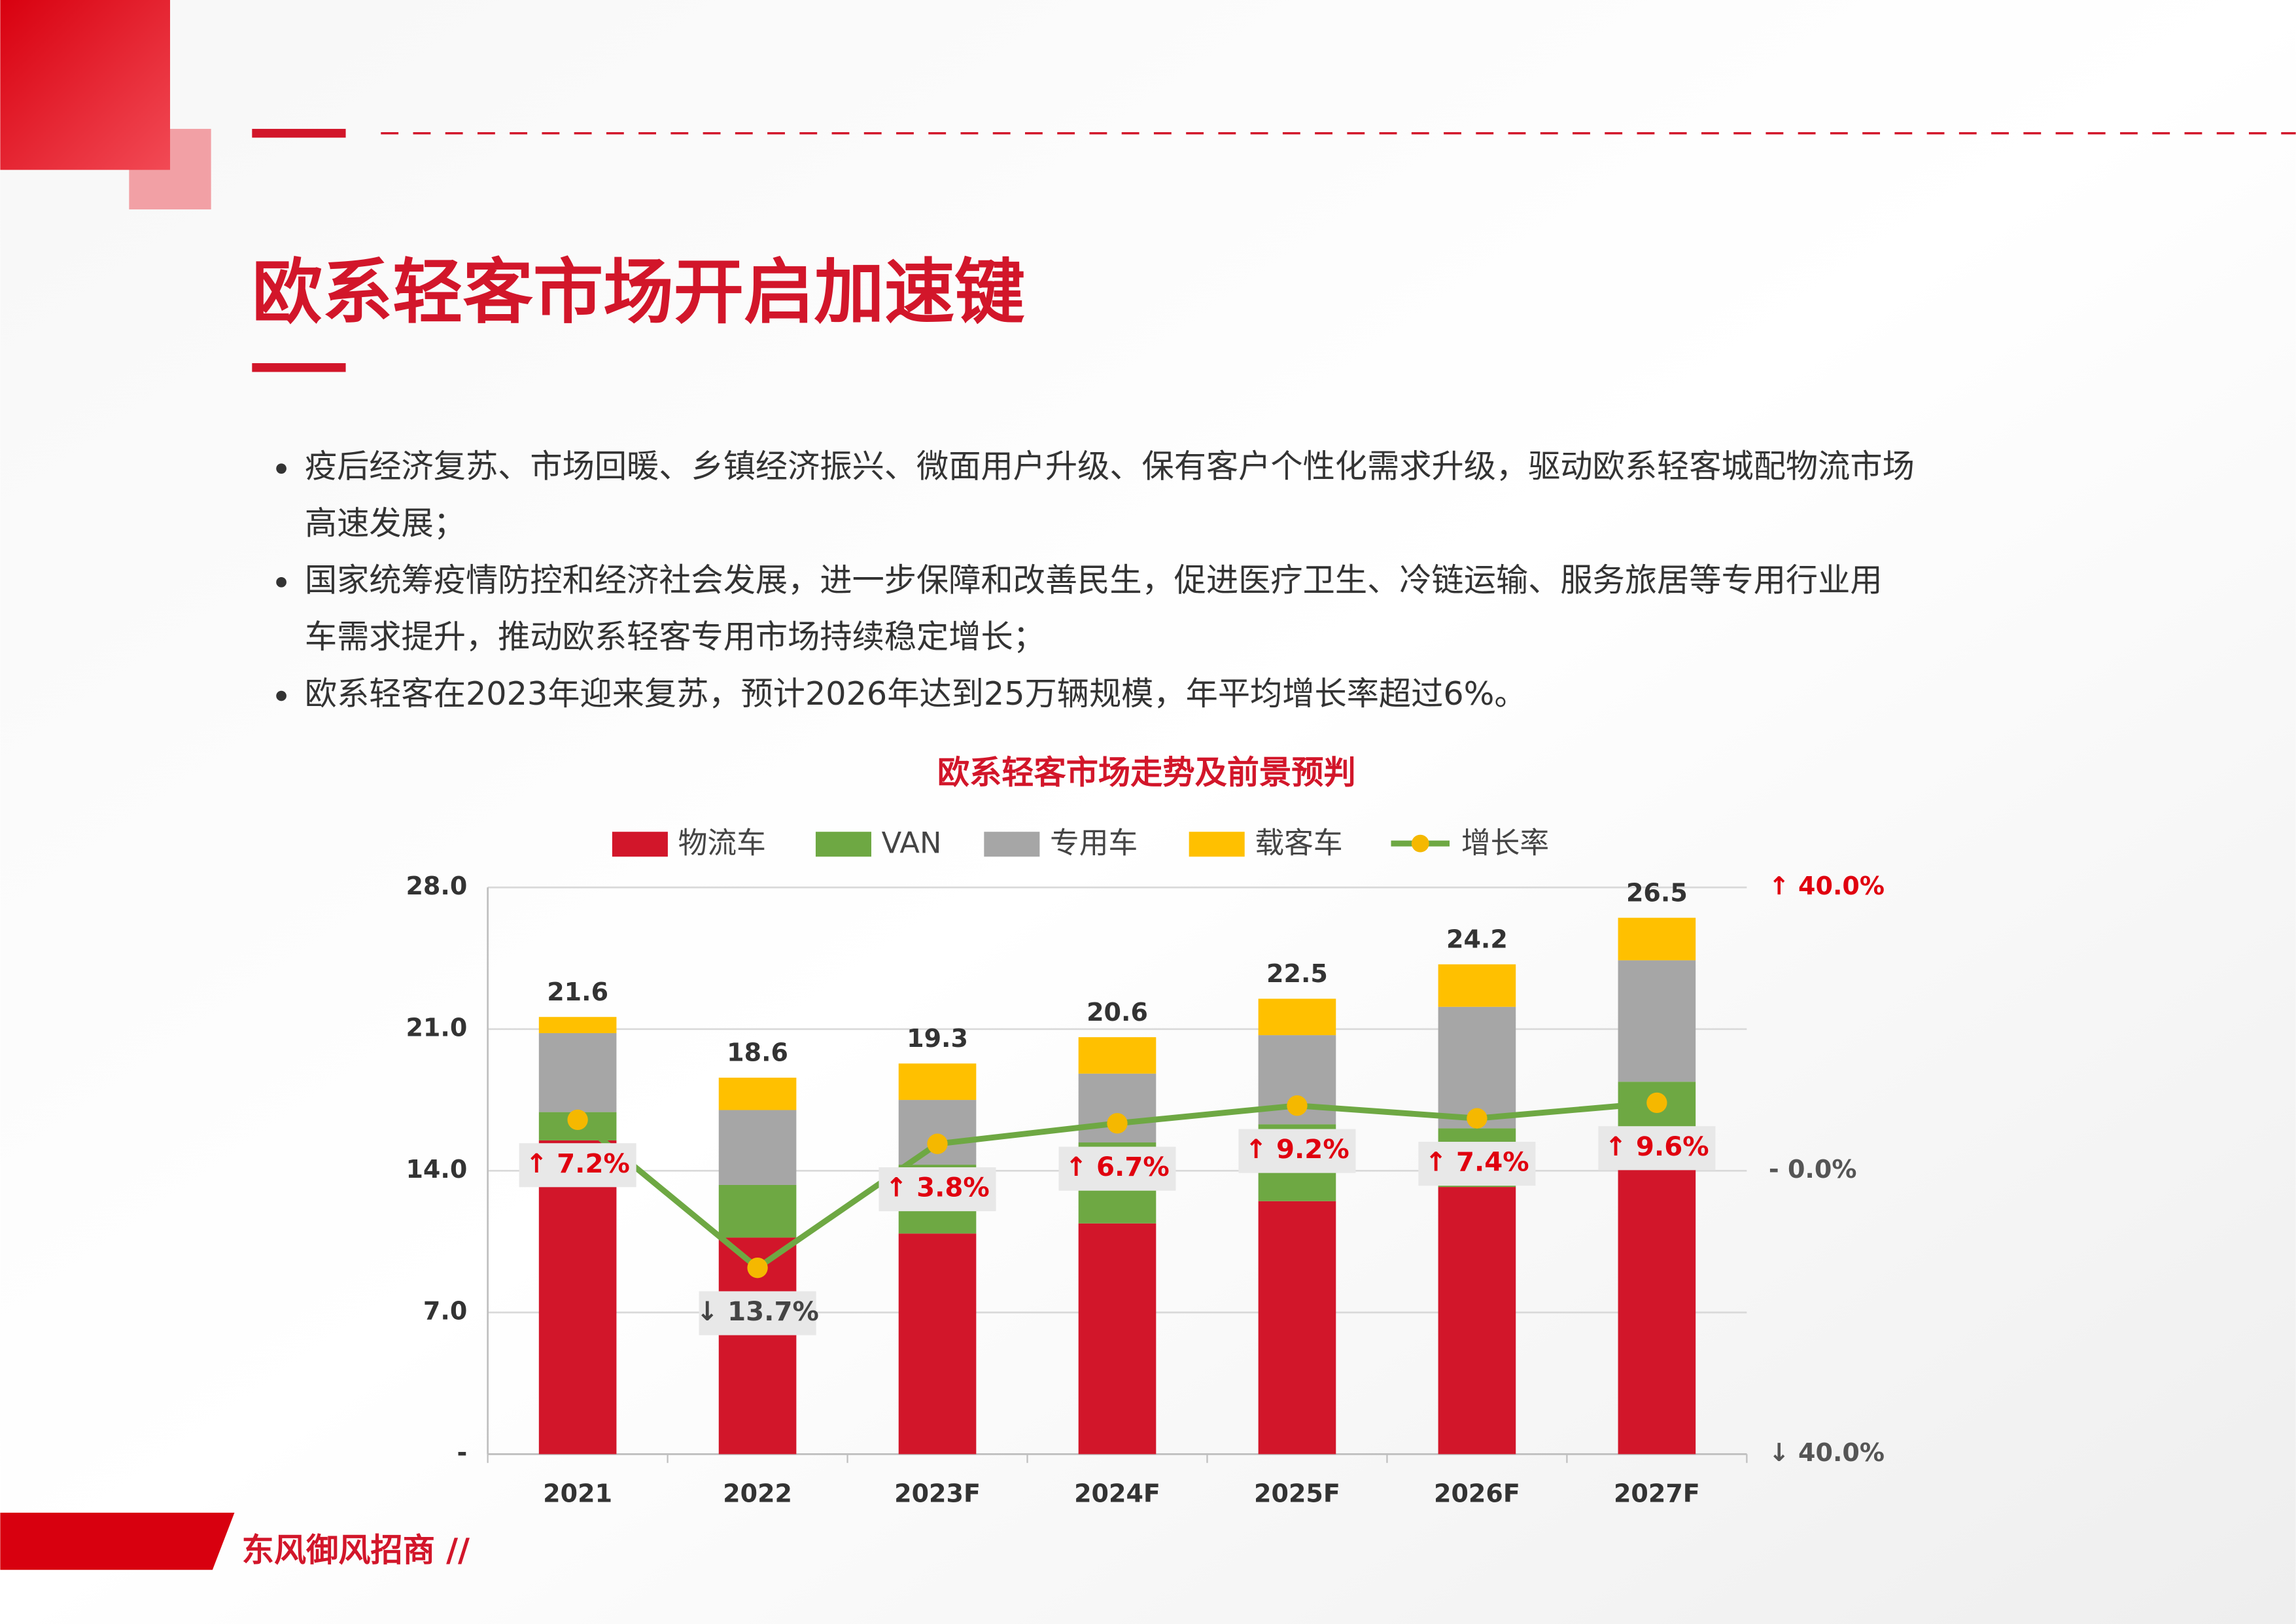 This screenshot has height=1624, width=2296. What do you see at coordinates (117, 1541) in the screenshot?
I see `footer-band` at bounding box center [117, 1541].